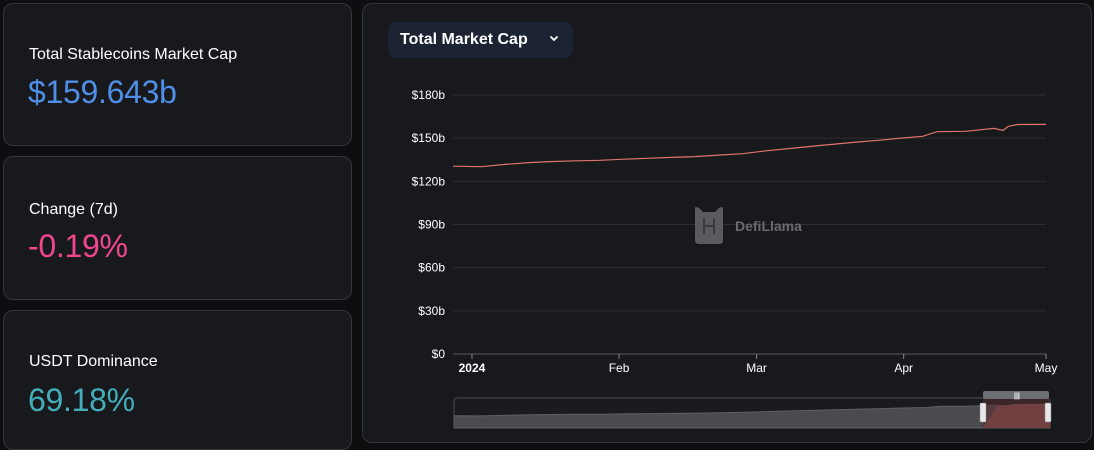 The width and height of the screenshot is (1094, 450). I want to click on x-tick-label: Feb, so click(619, 368).